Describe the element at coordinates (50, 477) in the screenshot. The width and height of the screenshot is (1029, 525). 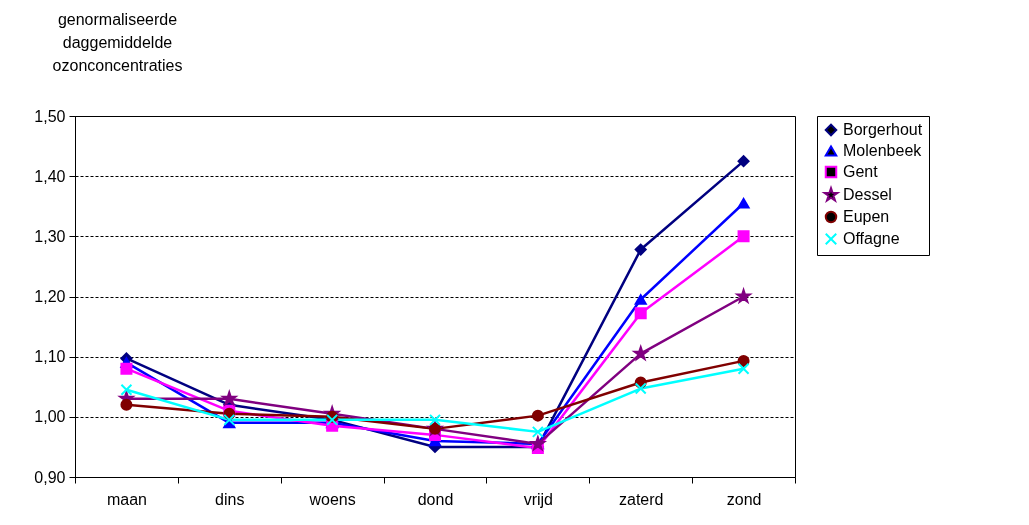
I see `y-tick-label: 0,90` at that location.